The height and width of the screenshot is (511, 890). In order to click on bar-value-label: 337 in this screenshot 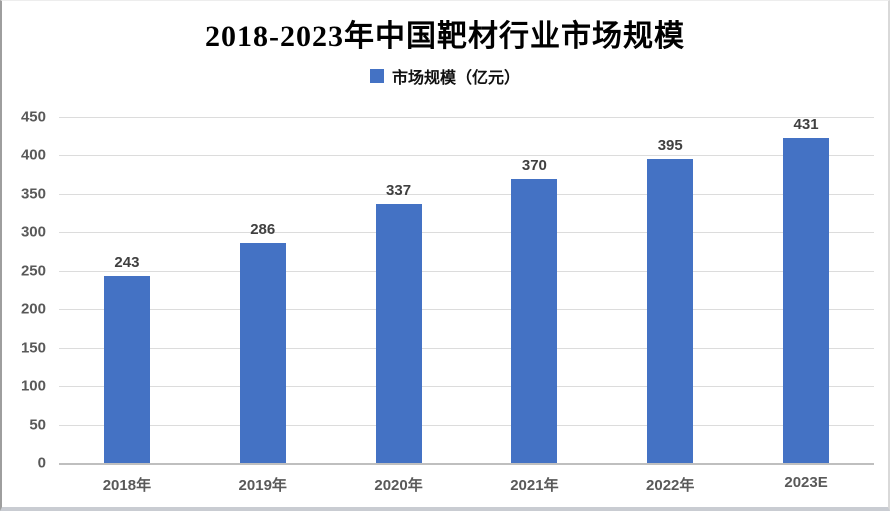, I will do `click(399, 190)`.